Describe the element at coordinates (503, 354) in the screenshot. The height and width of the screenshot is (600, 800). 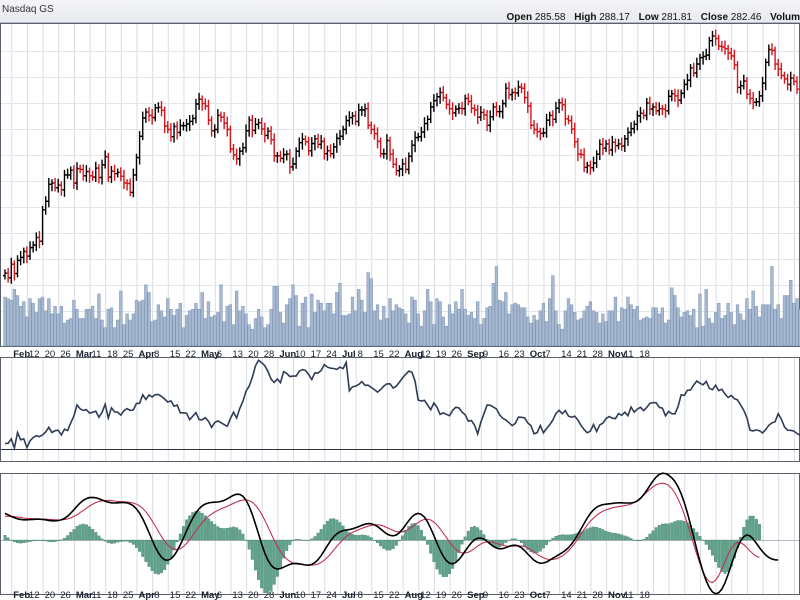
I see `x-tick-label: 16` at that location.